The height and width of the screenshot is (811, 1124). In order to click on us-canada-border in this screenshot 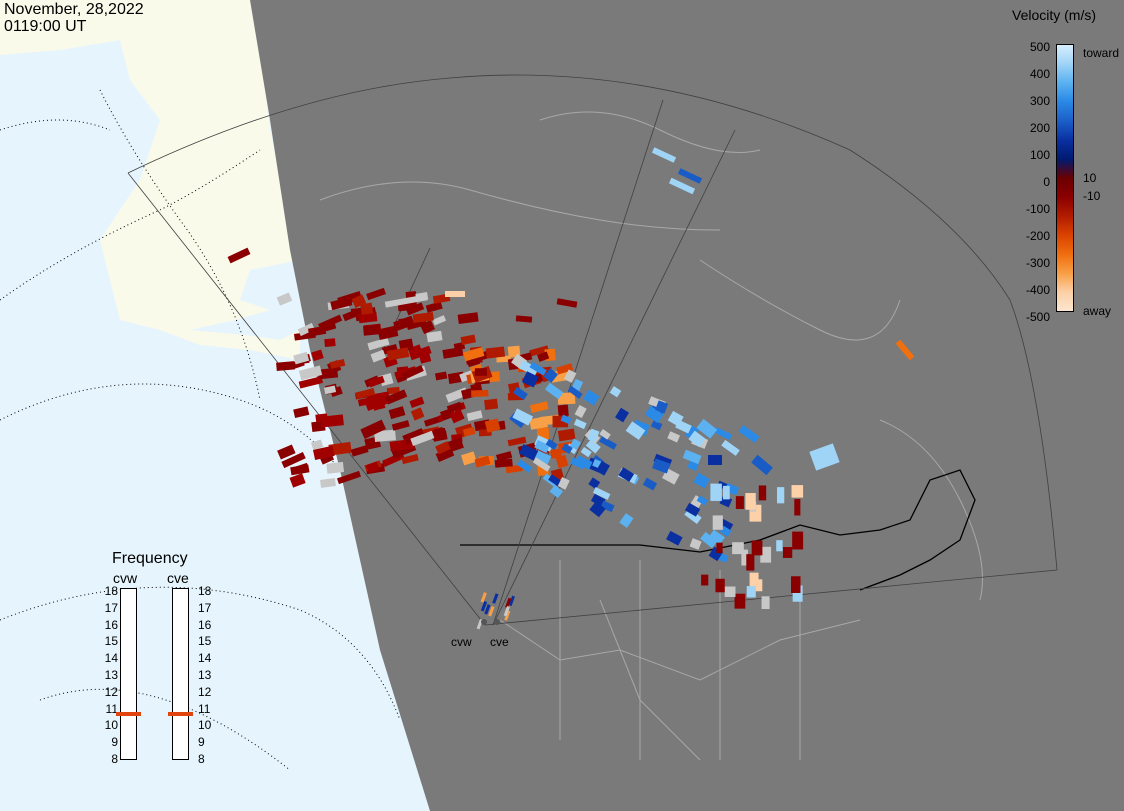, I will do `click(718, 530)`.